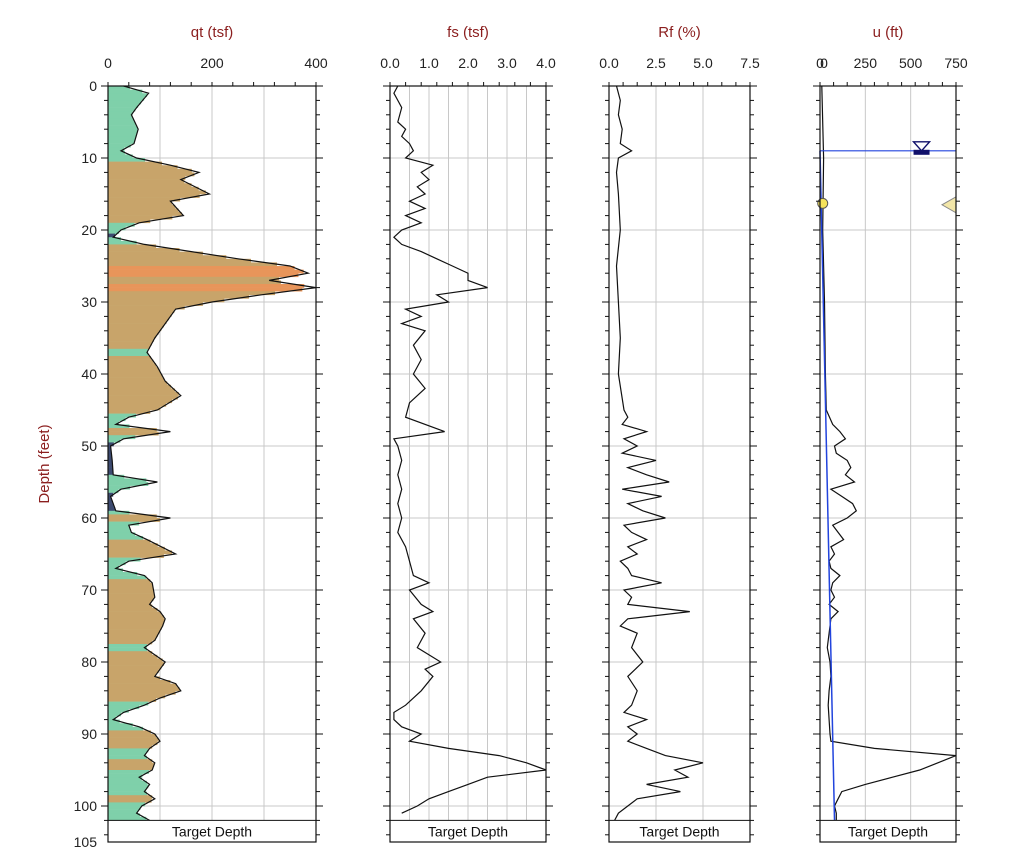 The height and width of the screenshot is (863, 1018). I want to click on x-tick-label-fs-2: 2.0, so click(468, 63).